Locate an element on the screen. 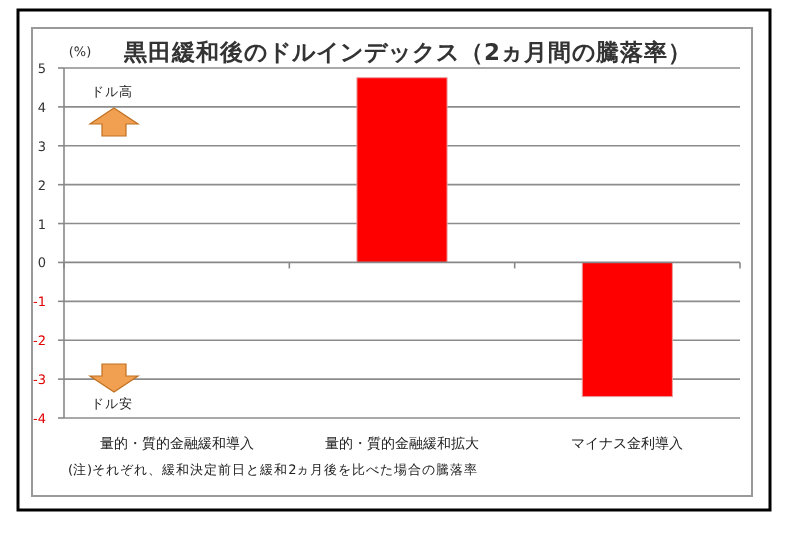 The image size is (794, 534). chart-title: 黒田緩和後のドルインデックス（2ヵ月間の騰落率） is located at coordinates (407, 52).